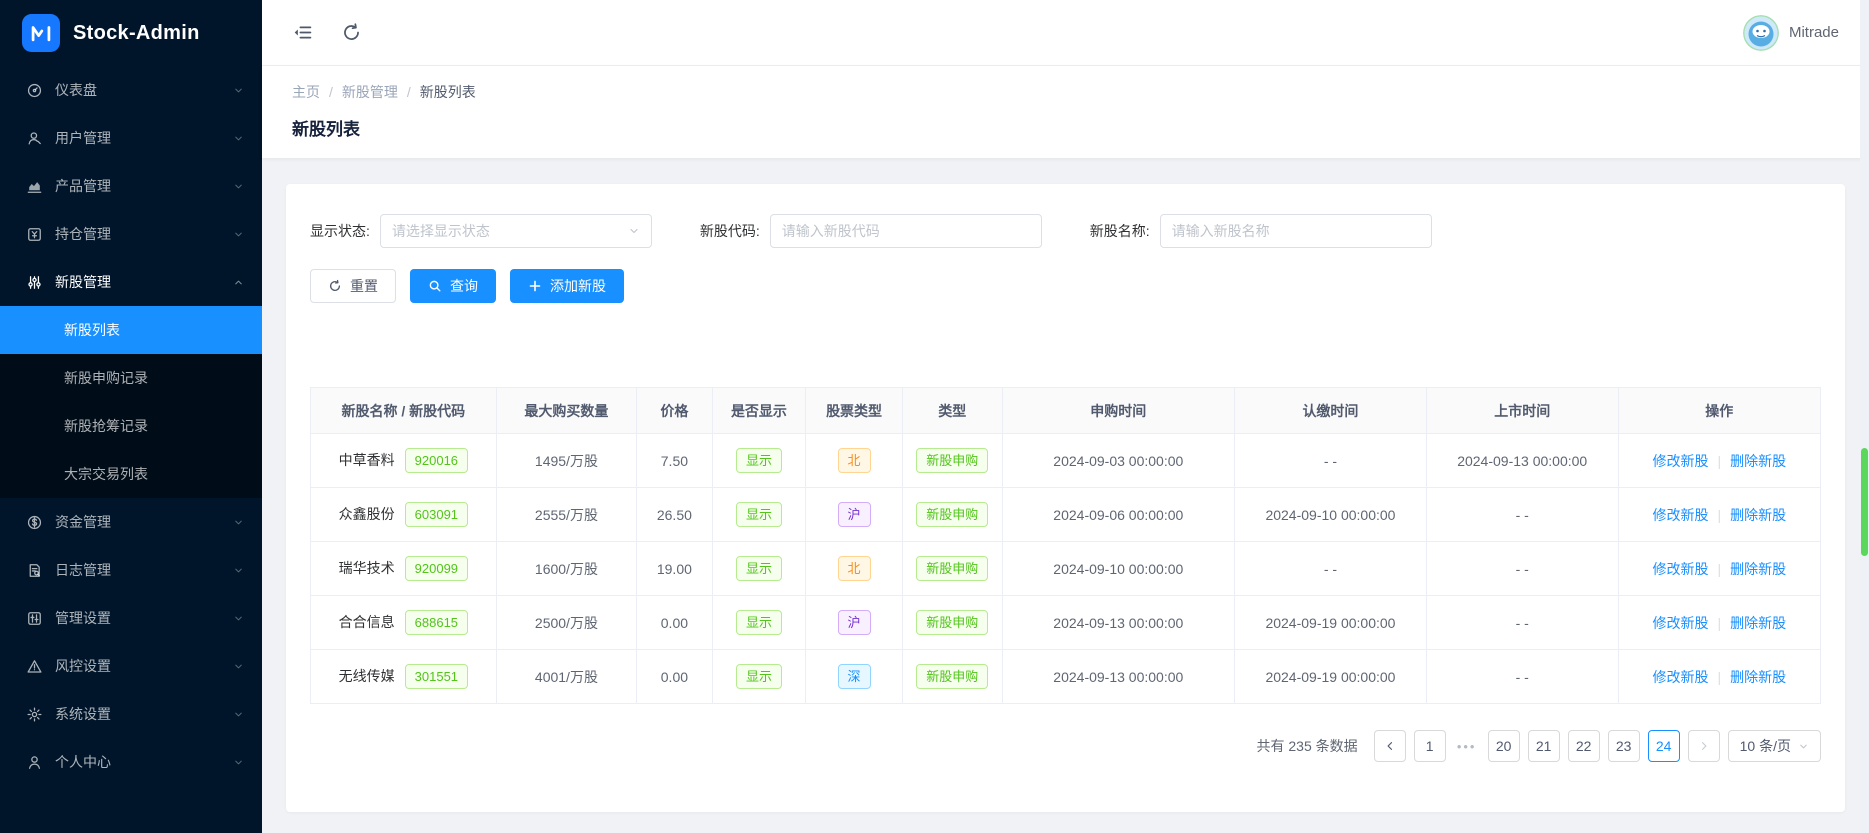  Describe the element at coordinates (131, 33) in the screenshot. I see `app-logo: Stock-Admin` at that location.